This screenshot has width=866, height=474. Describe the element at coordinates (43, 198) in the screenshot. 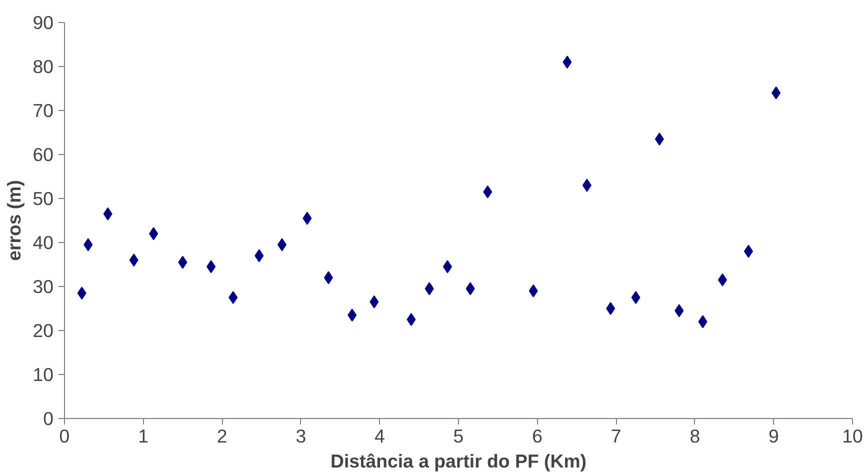

I see `y-tick-label: 50` at that location.